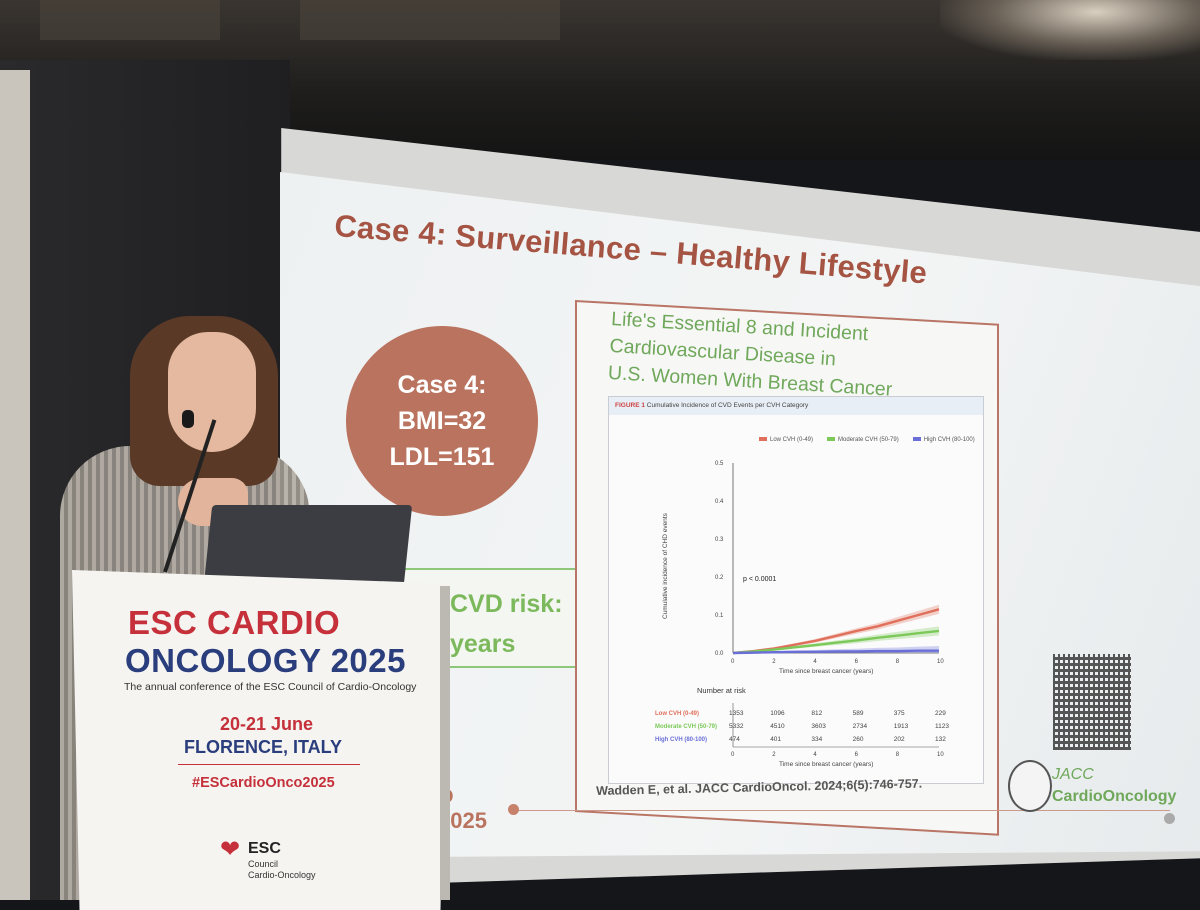 Image resolution: width=1200 pixels, height=910 pixels. Describe the element at coordinates (792, 440) in the screenshot. I see `legend-label: Low CVH (0-49)` at that location.